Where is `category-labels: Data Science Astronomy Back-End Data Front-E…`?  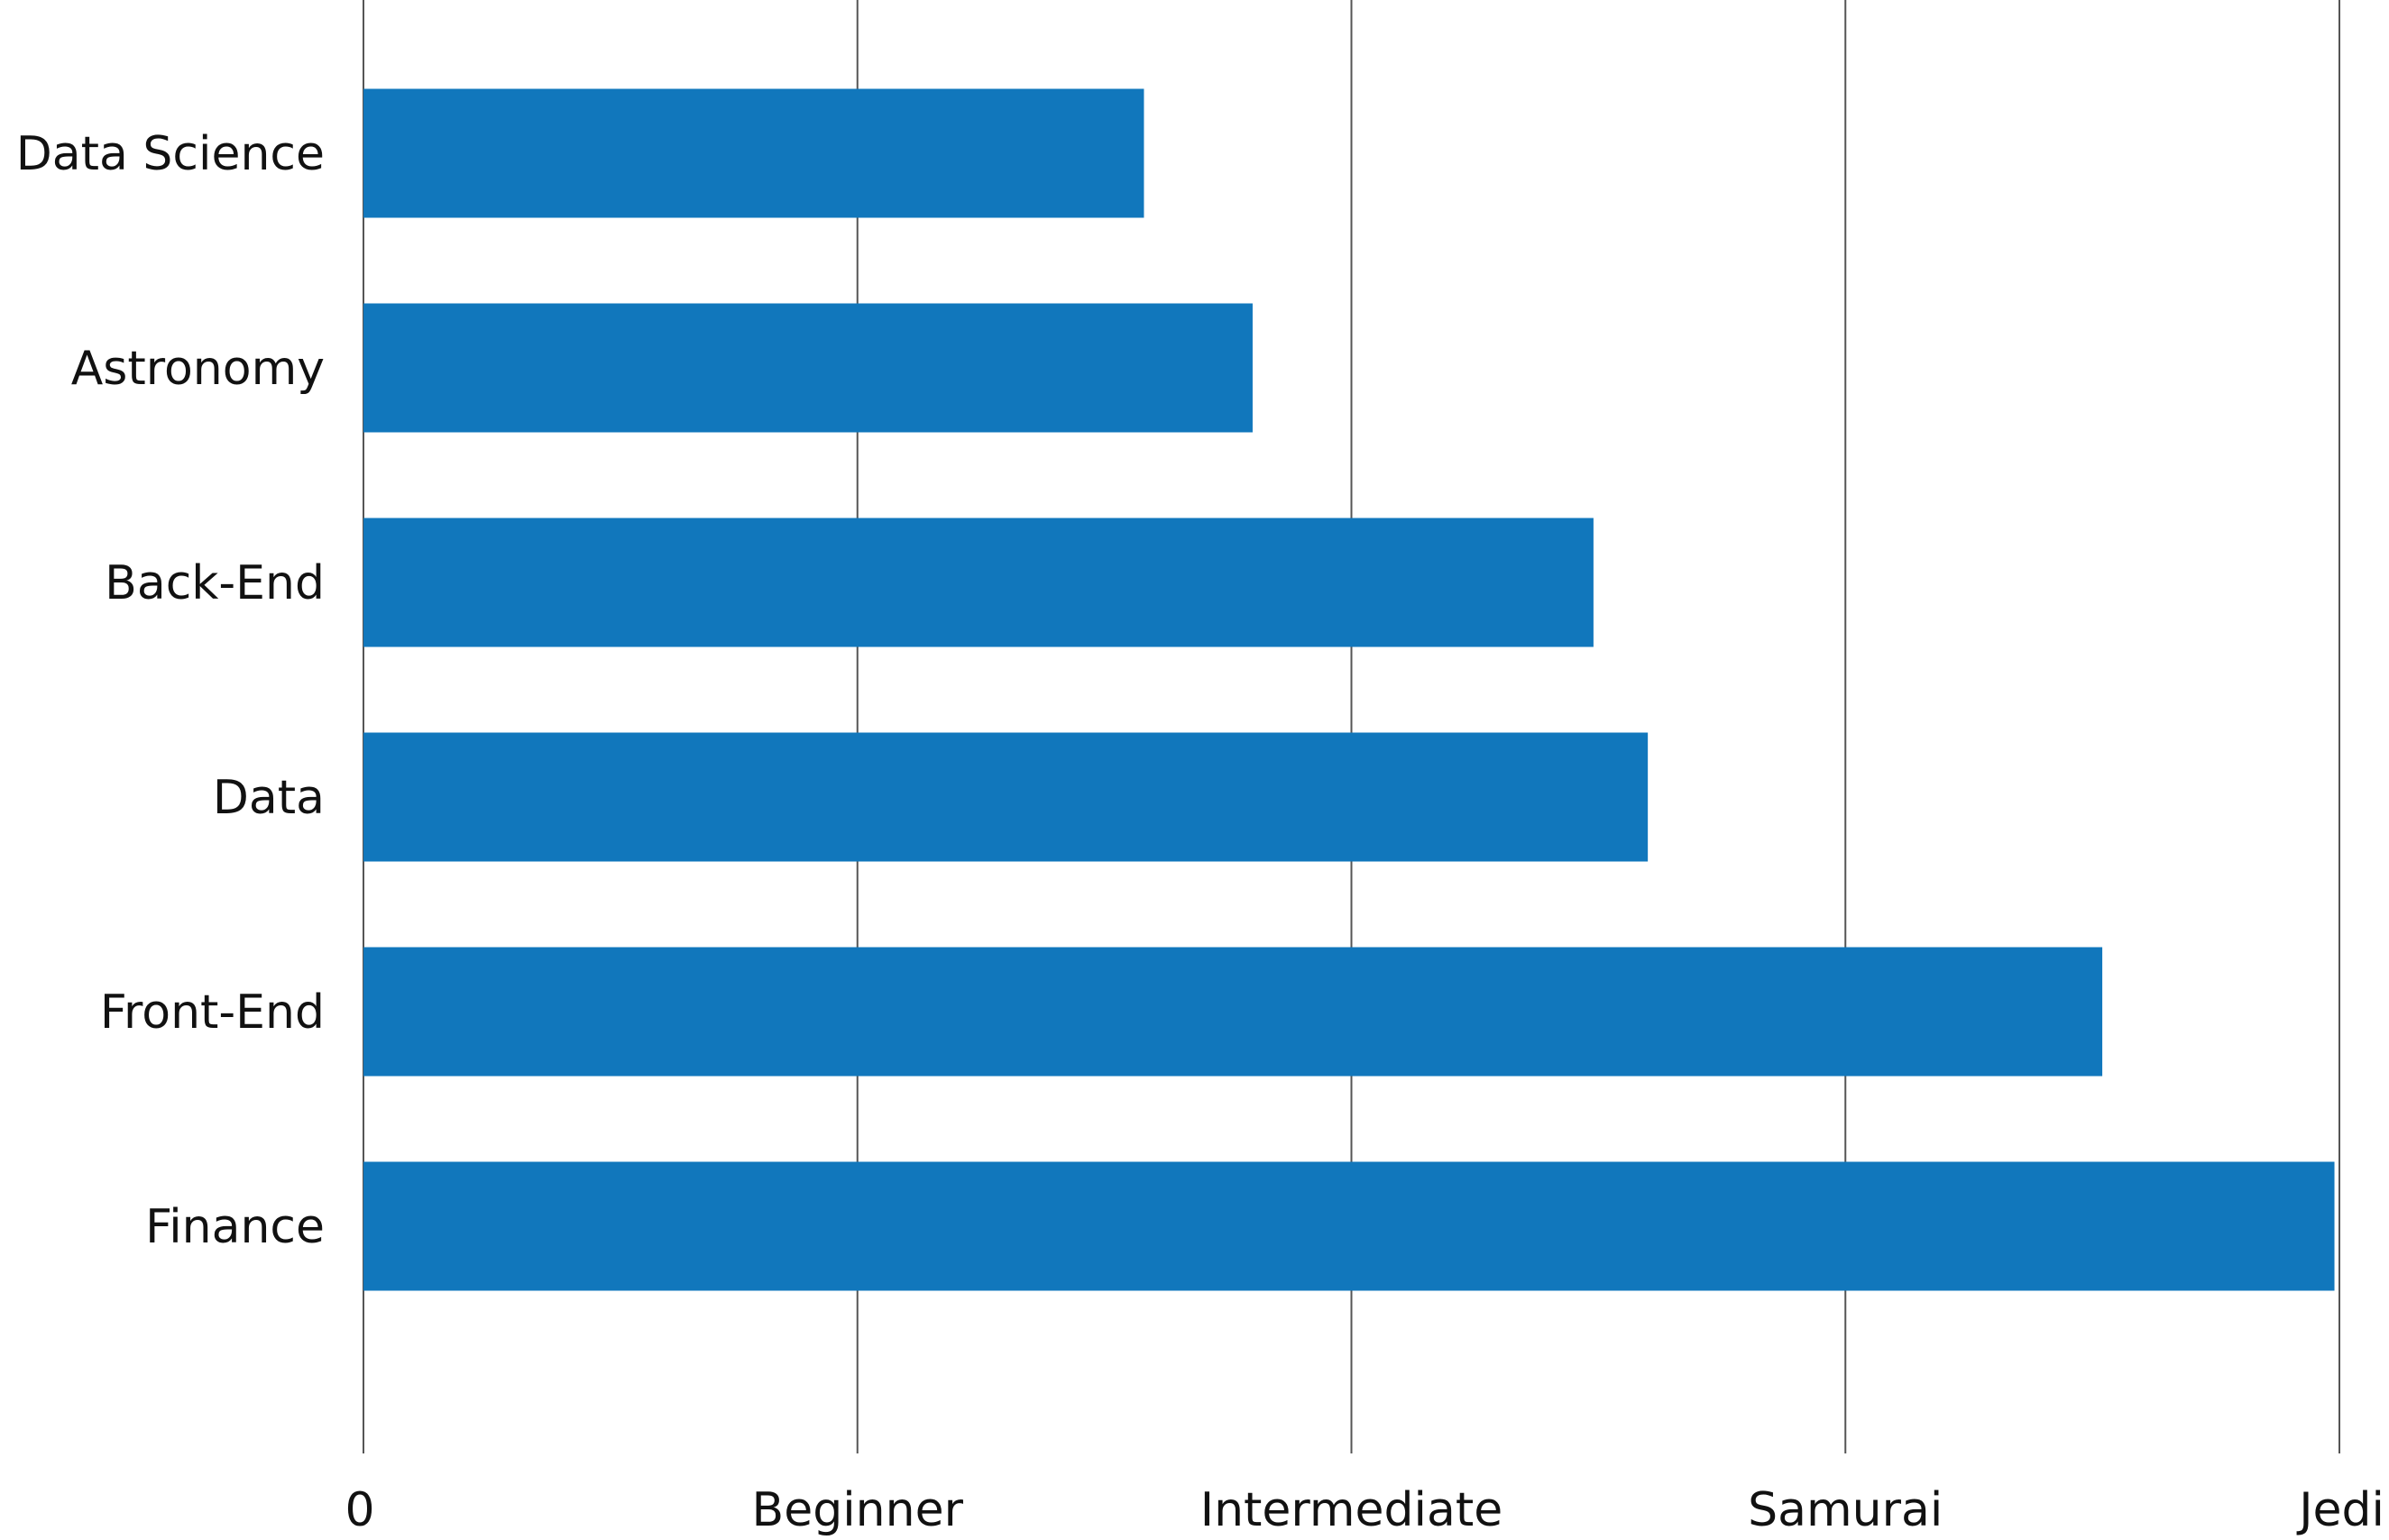
category-labels: Data Science Astronomy Back-End Data Front-E… is located at coordinates (170, 690).